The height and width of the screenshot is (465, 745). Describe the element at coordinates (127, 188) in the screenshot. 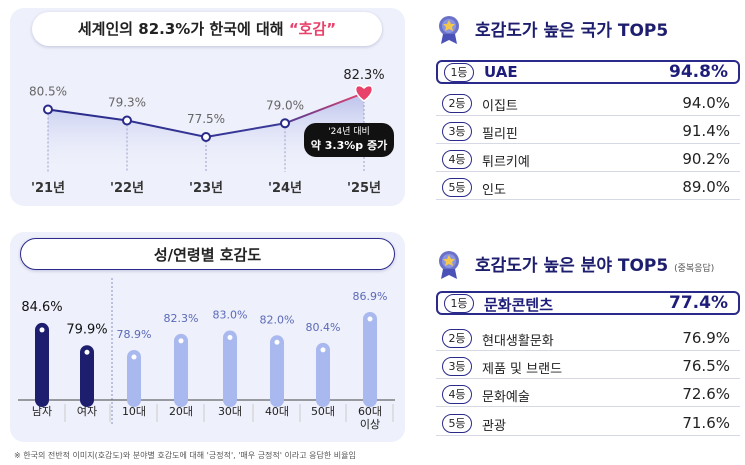

I see `x-tick-label: '22년` at that location.